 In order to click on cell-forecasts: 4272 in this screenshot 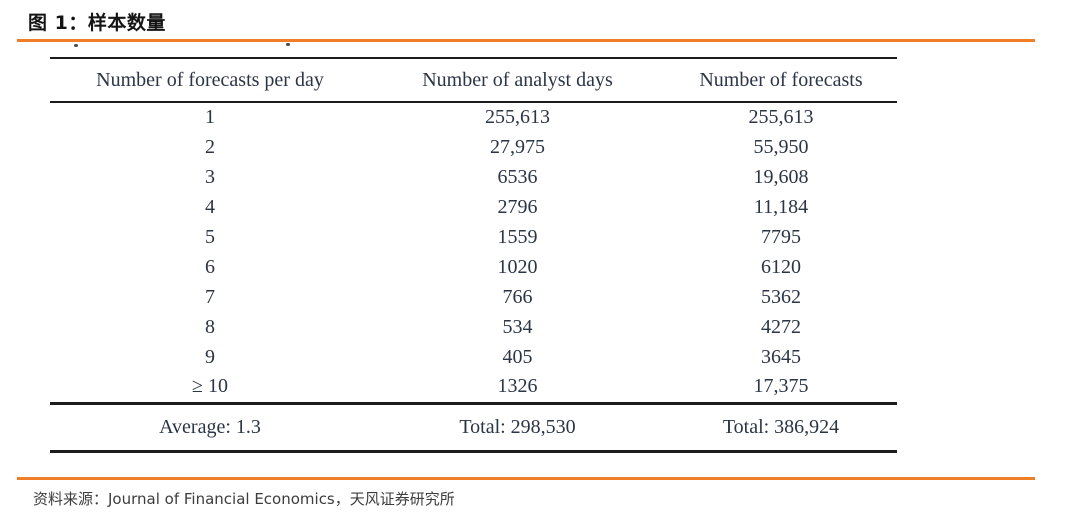, I will do `click(781, 326)`.